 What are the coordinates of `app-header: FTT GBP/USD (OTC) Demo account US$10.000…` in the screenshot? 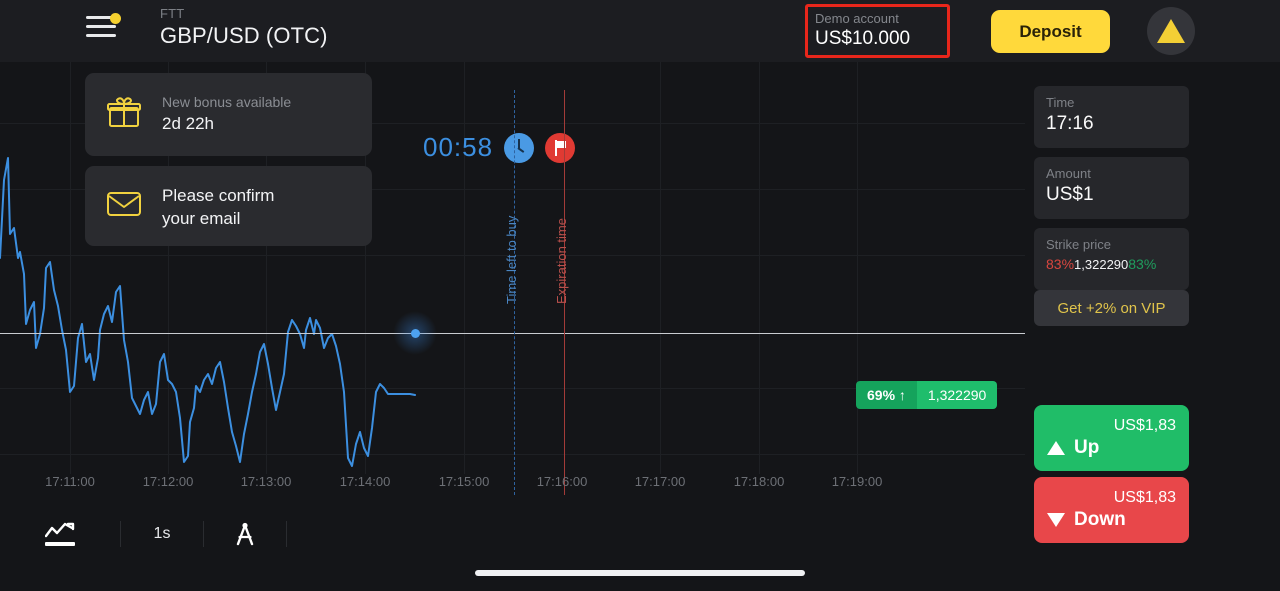 It's located at (640, 31).